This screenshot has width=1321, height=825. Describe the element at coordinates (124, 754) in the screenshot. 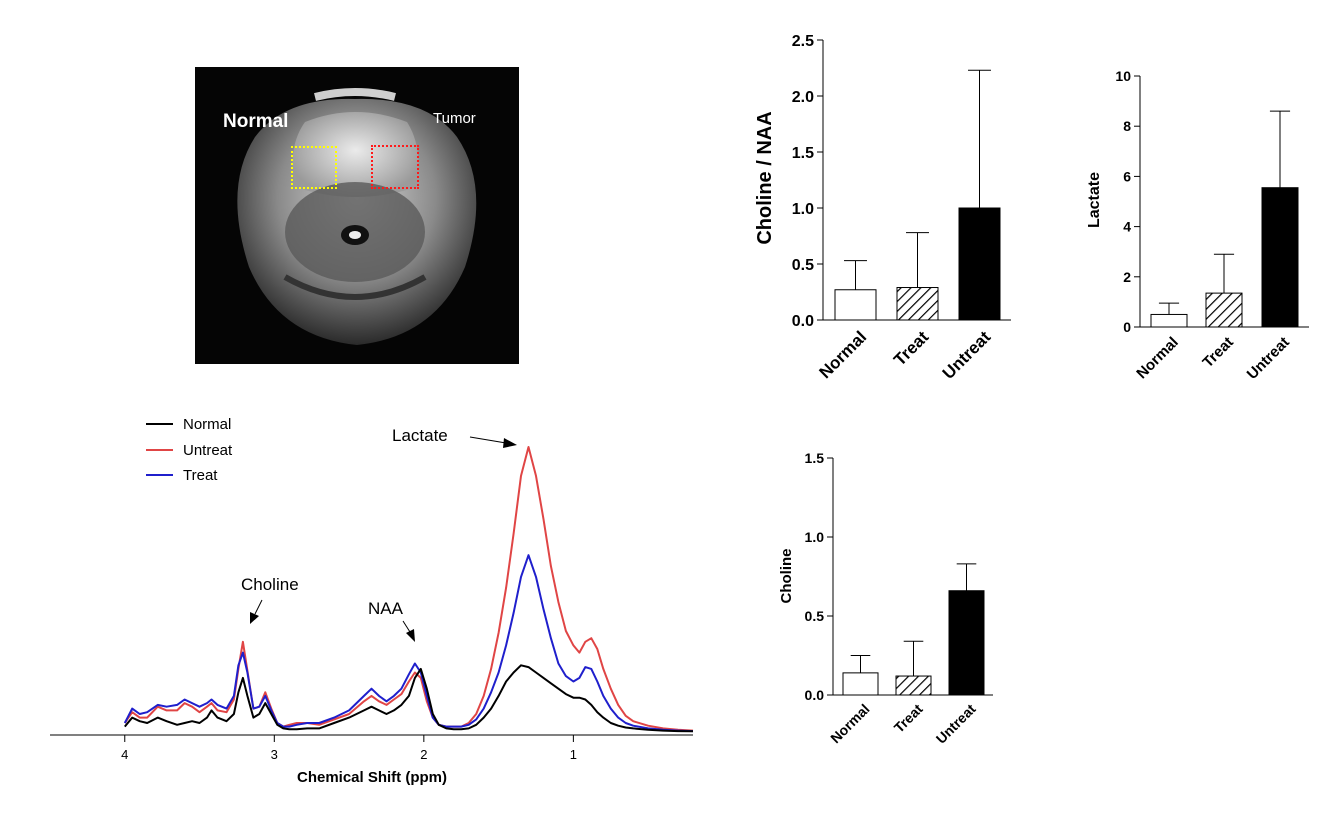

I see `spectrum-x-tick-label: 4` at that location.